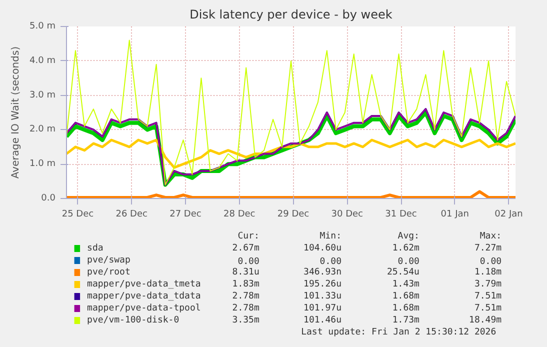 This screenshot has width=547, height=347. What do you see at coordinates (246, 249) in the screenshot?
I see `text: 2.67m` at bounding box center [246, 249].